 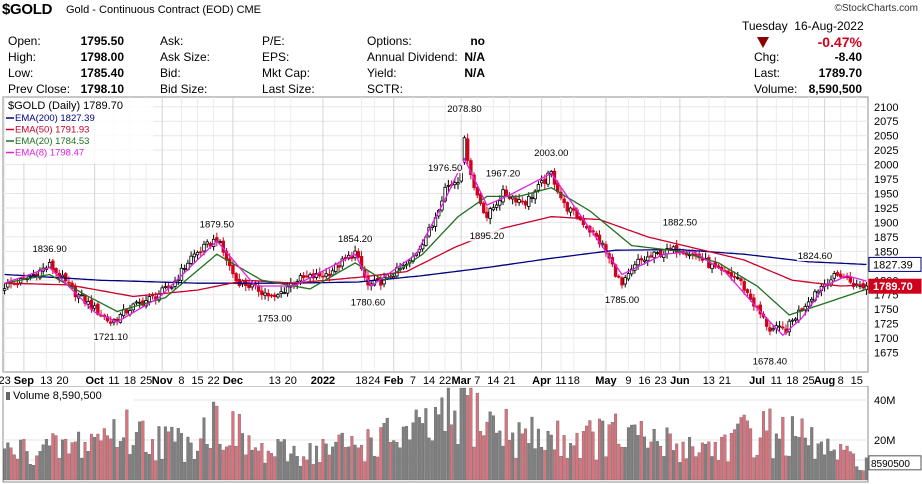 What do you see at coordinates (291, 381) in the screenshot?
I see `x-tick-label: 20` at bounding box center [291, 381].